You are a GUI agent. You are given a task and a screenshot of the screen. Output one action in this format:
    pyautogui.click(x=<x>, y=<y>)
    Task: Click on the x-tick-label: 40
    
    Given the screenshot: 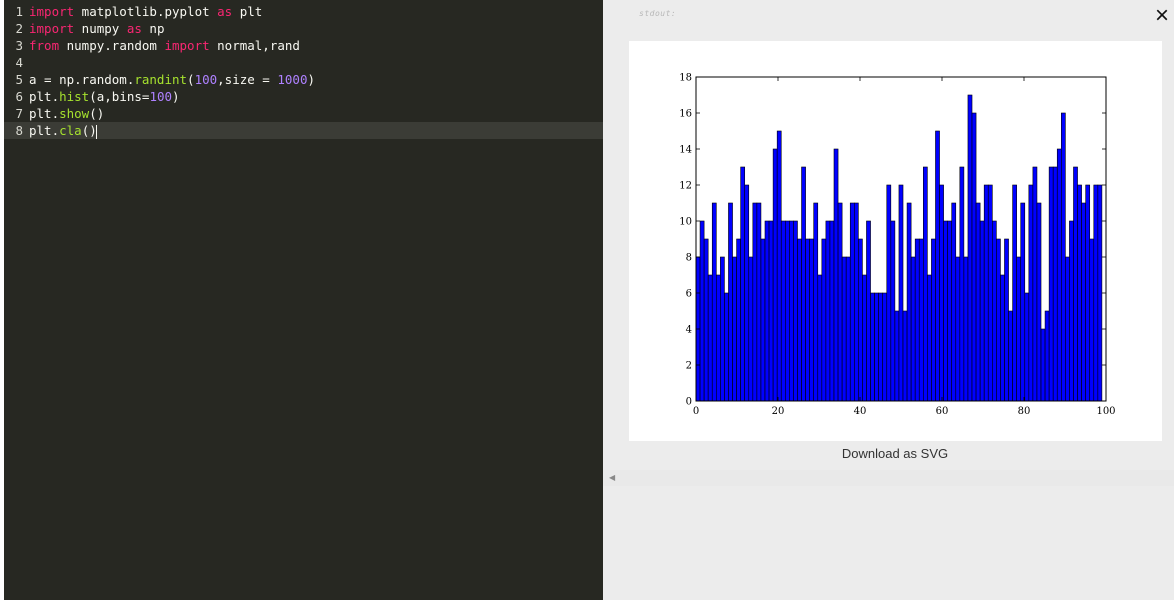 What is the action you would take?
    pyautogui.click(x=860, y=411)
    